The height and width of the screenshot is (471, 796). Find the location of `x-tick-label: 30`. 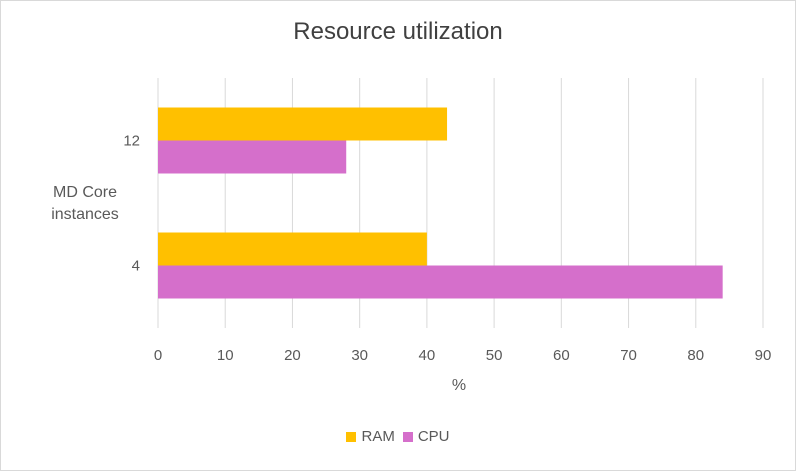

x-tick-label: 30 is located at coordinates (359, 355).